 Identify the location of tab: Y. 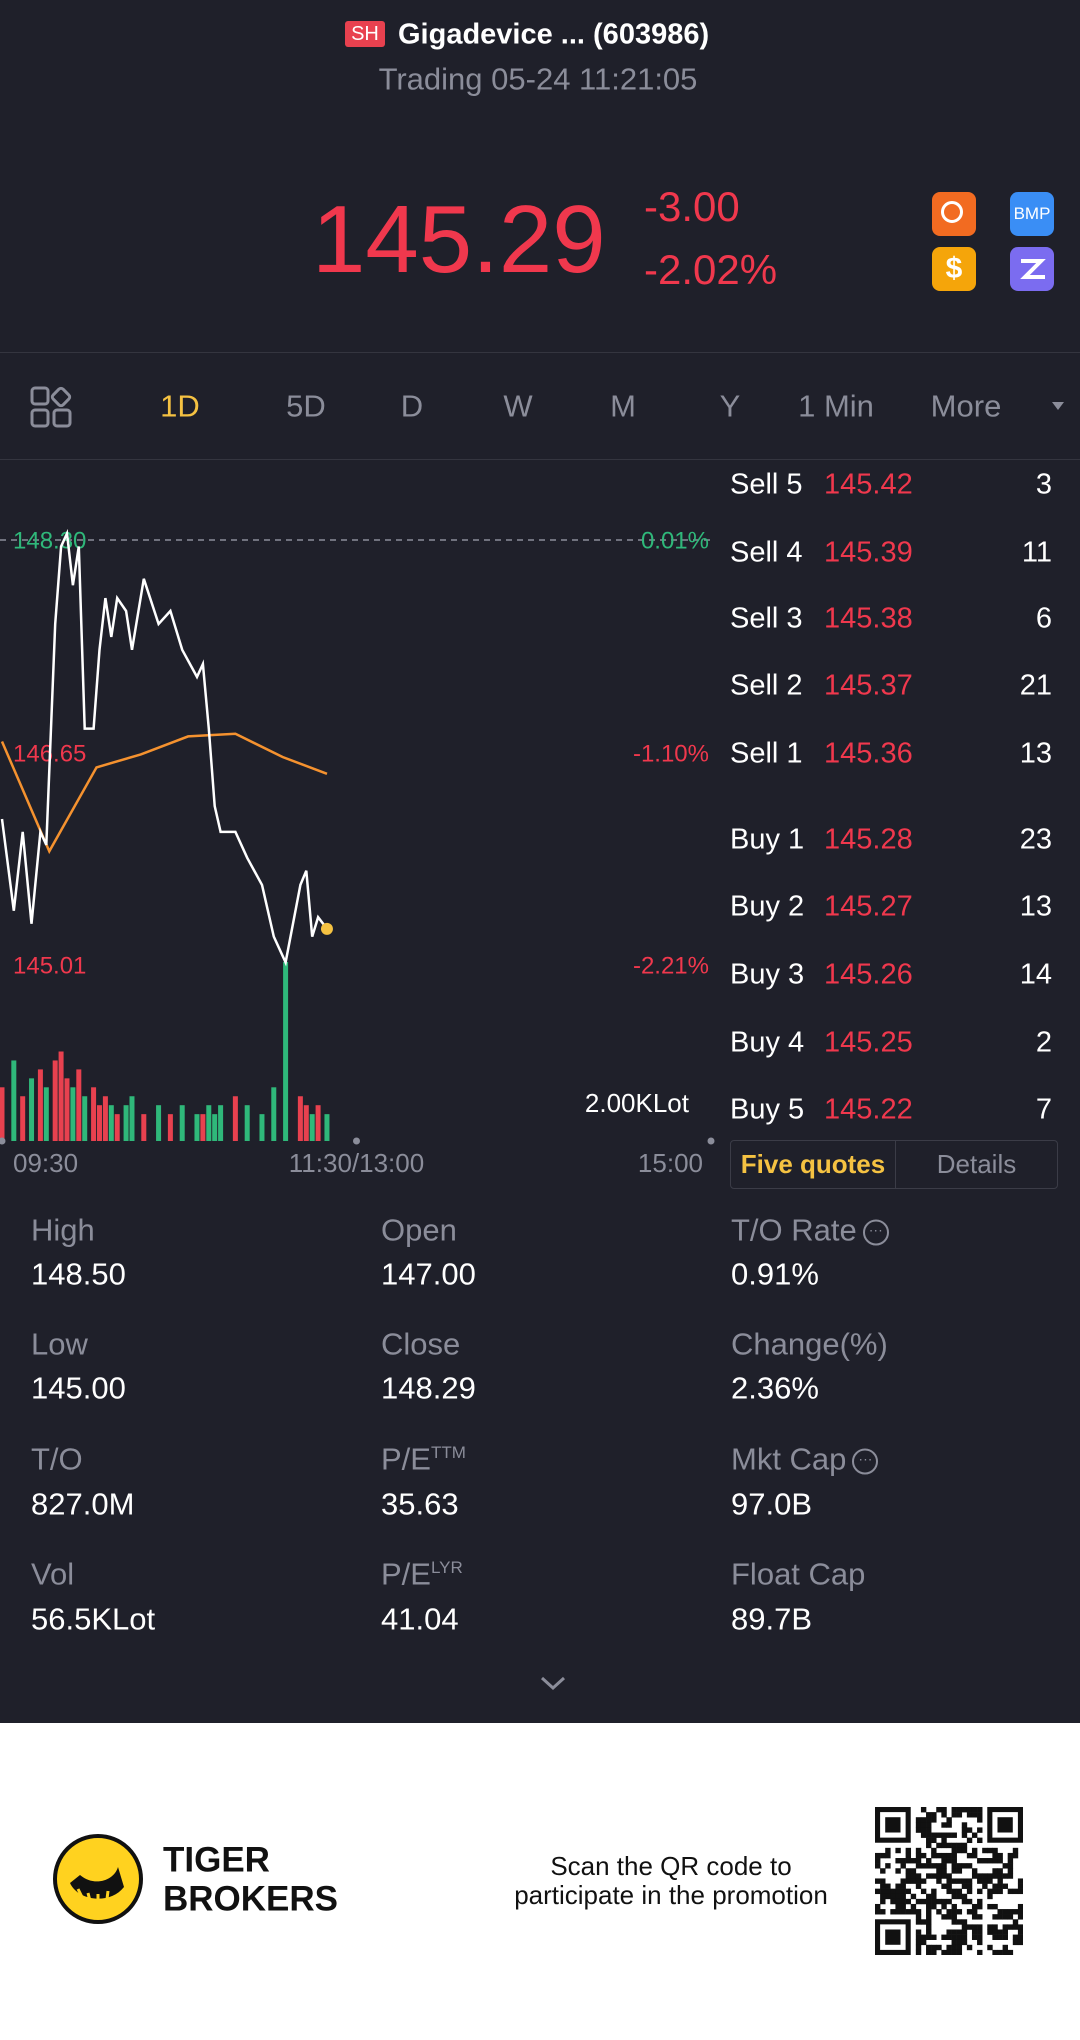
(730, 406).